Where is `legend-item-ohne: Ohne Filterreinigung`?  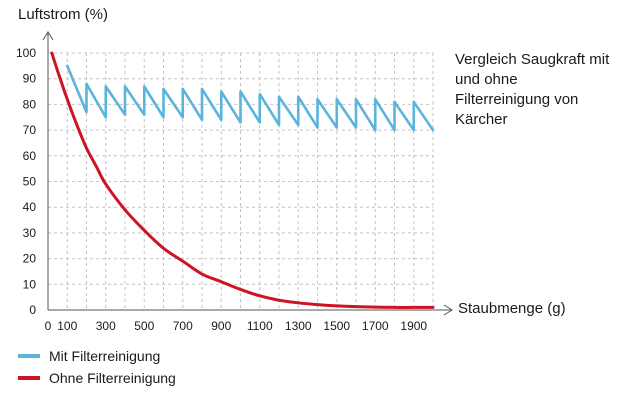 legend-item-ohne: Ohne Filterreinigung is located at coordinates (97, 378).